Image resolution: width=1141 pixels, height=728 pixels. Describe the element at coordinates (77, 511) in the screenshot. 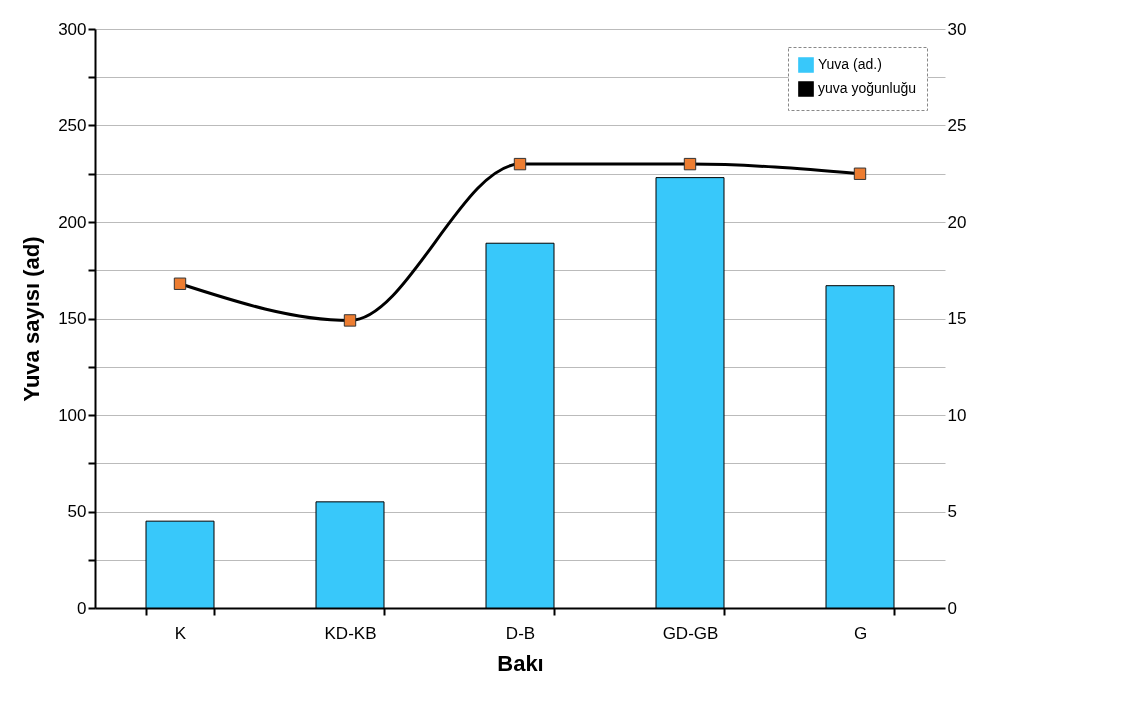

I see `y-tick-label: 50` at that location.